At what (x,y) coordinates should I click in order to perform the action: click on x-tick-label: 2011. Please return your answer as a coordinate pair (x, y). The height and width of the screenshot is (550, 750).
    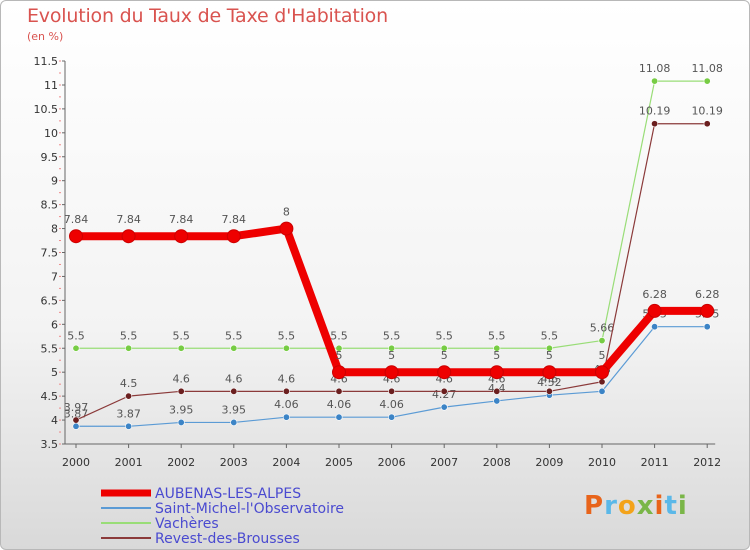
    Looking at the image, I should click on (655, 462).